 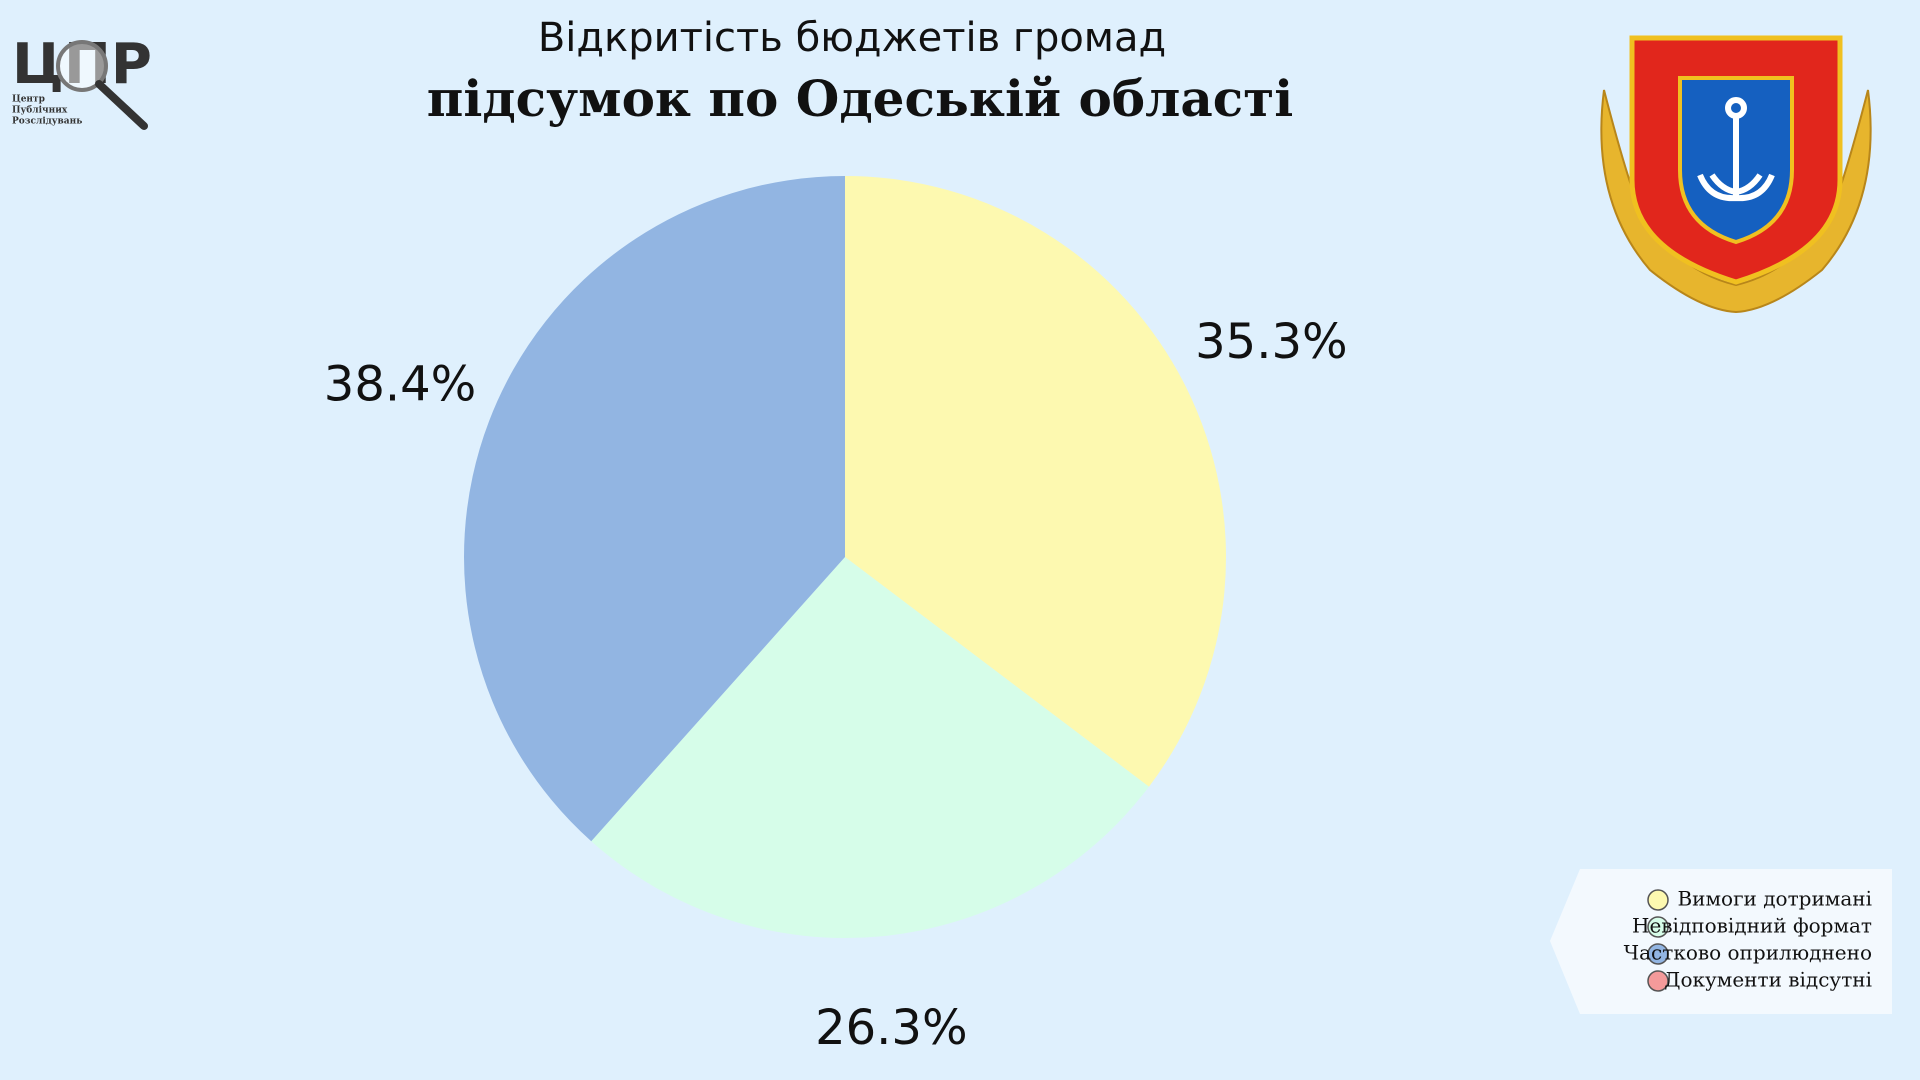 I want to click on magnifier-handle, so click(x=121, y=105).